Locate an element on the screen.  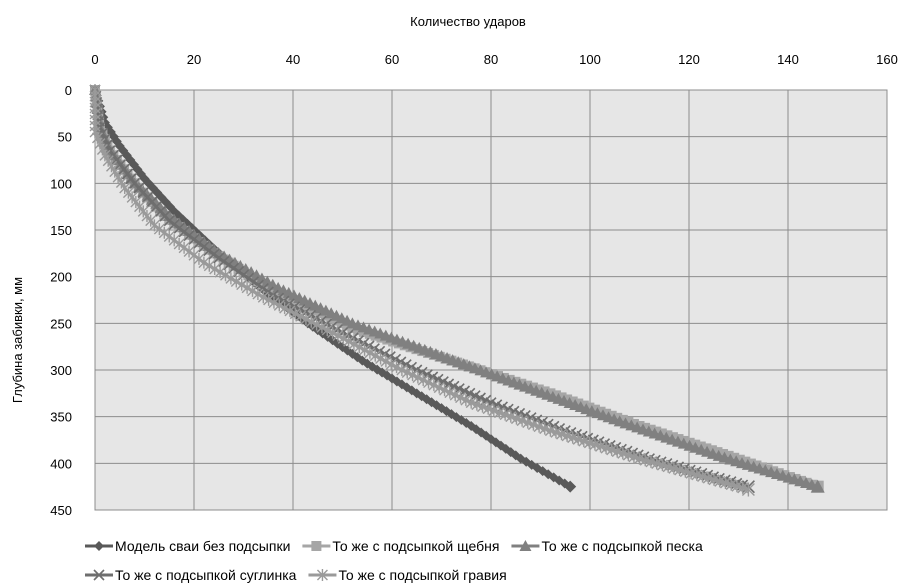
x-tick-label: 100 is located at coordinates (590, 59).